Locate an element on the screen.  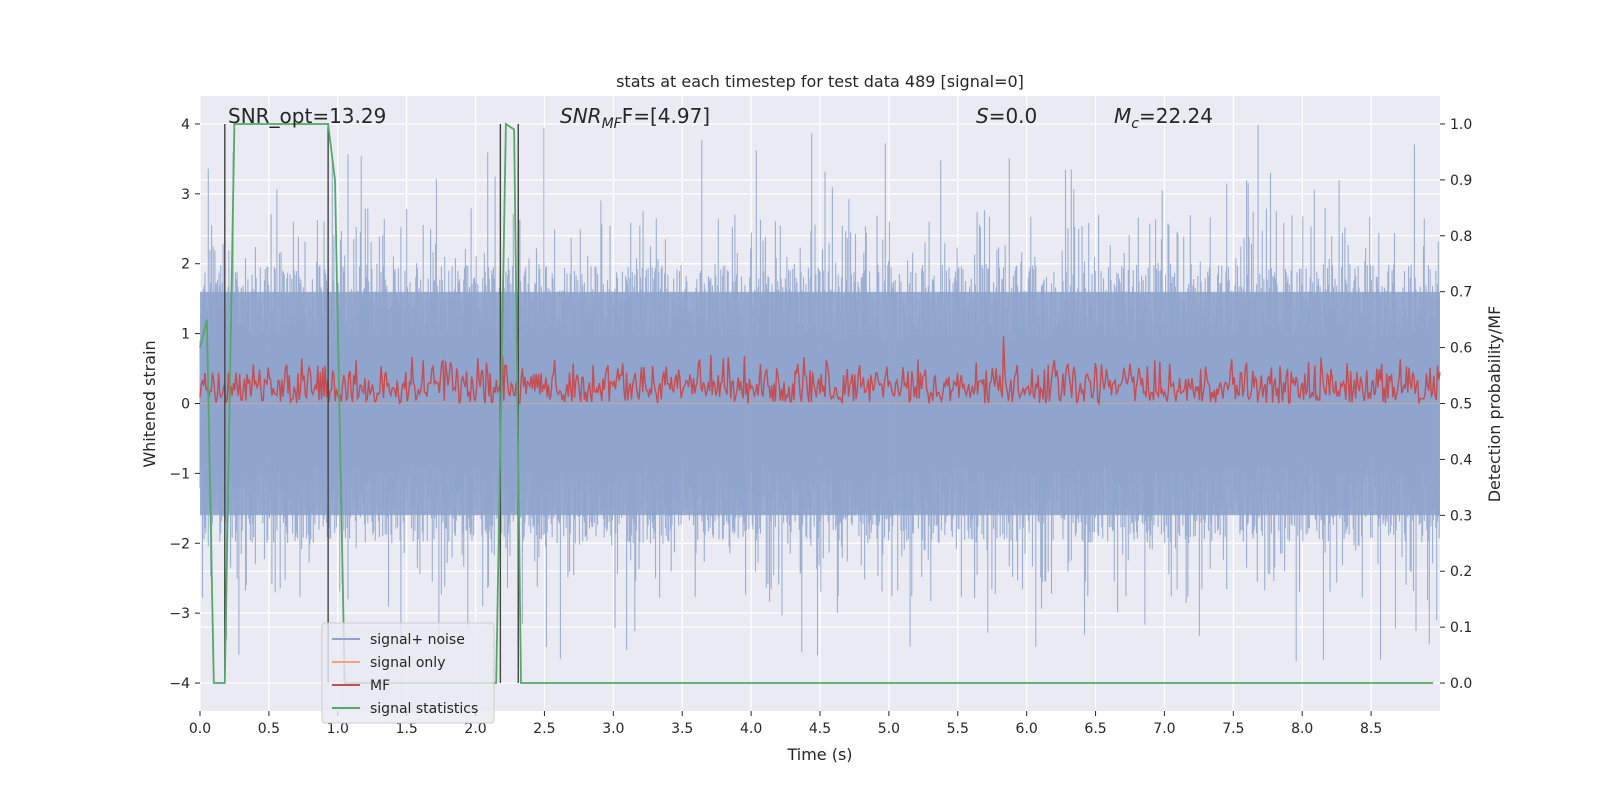
y-right-tick-label: 0.5 is located at coordinates (1461, 405).